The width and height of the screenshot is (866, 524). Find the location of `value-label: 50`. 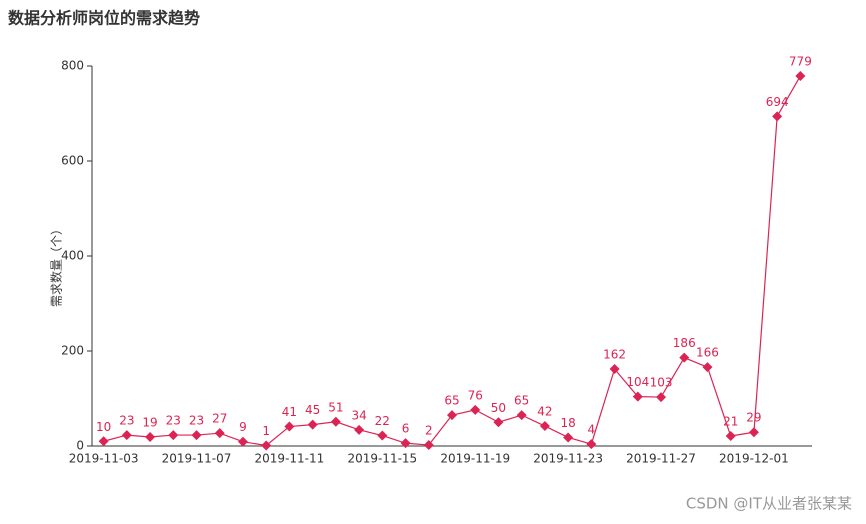

value-label: 50 is located at coordinates (498, 408).